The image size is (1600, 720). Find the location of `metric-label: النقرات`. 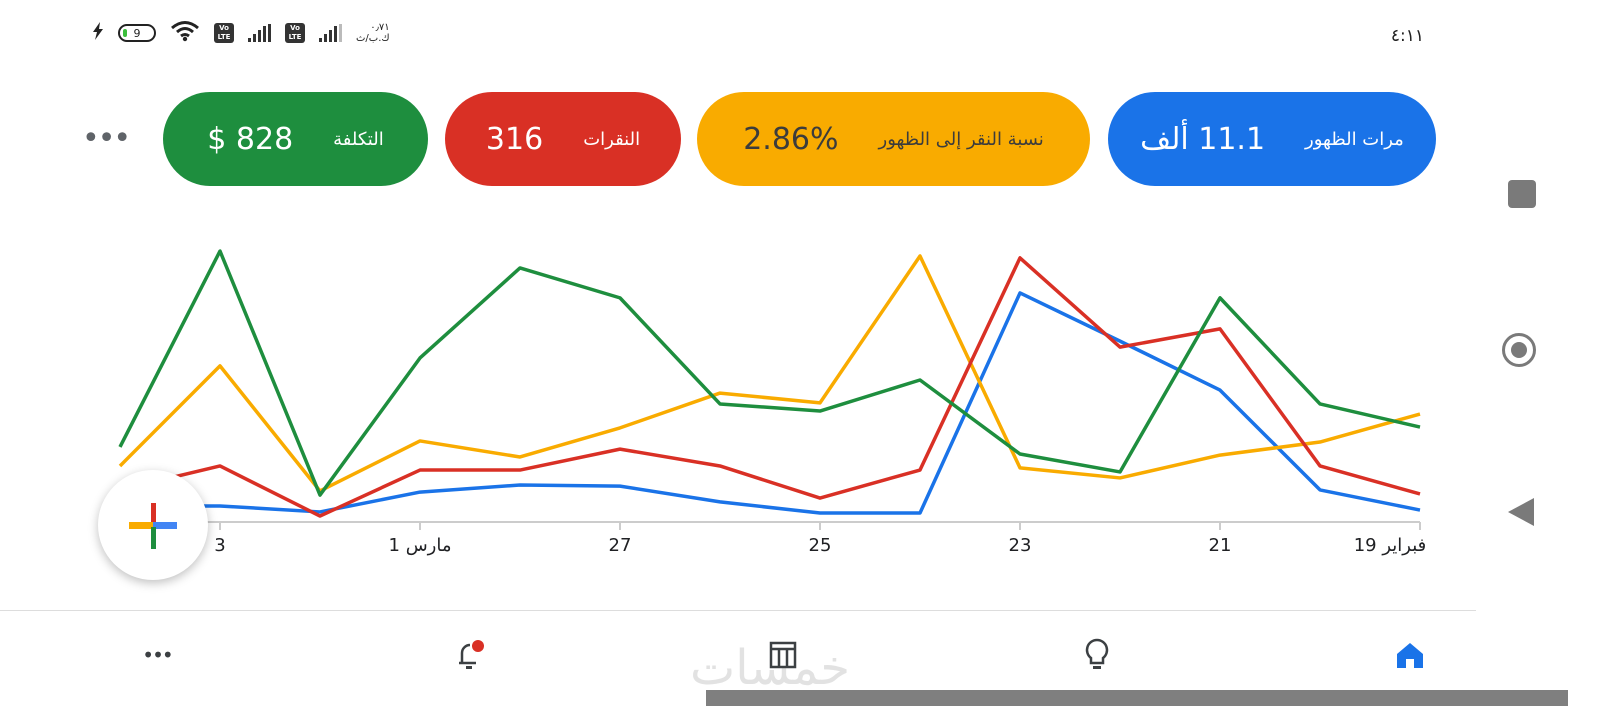

metric-label: النقرات is located at coordinates (612, 139).